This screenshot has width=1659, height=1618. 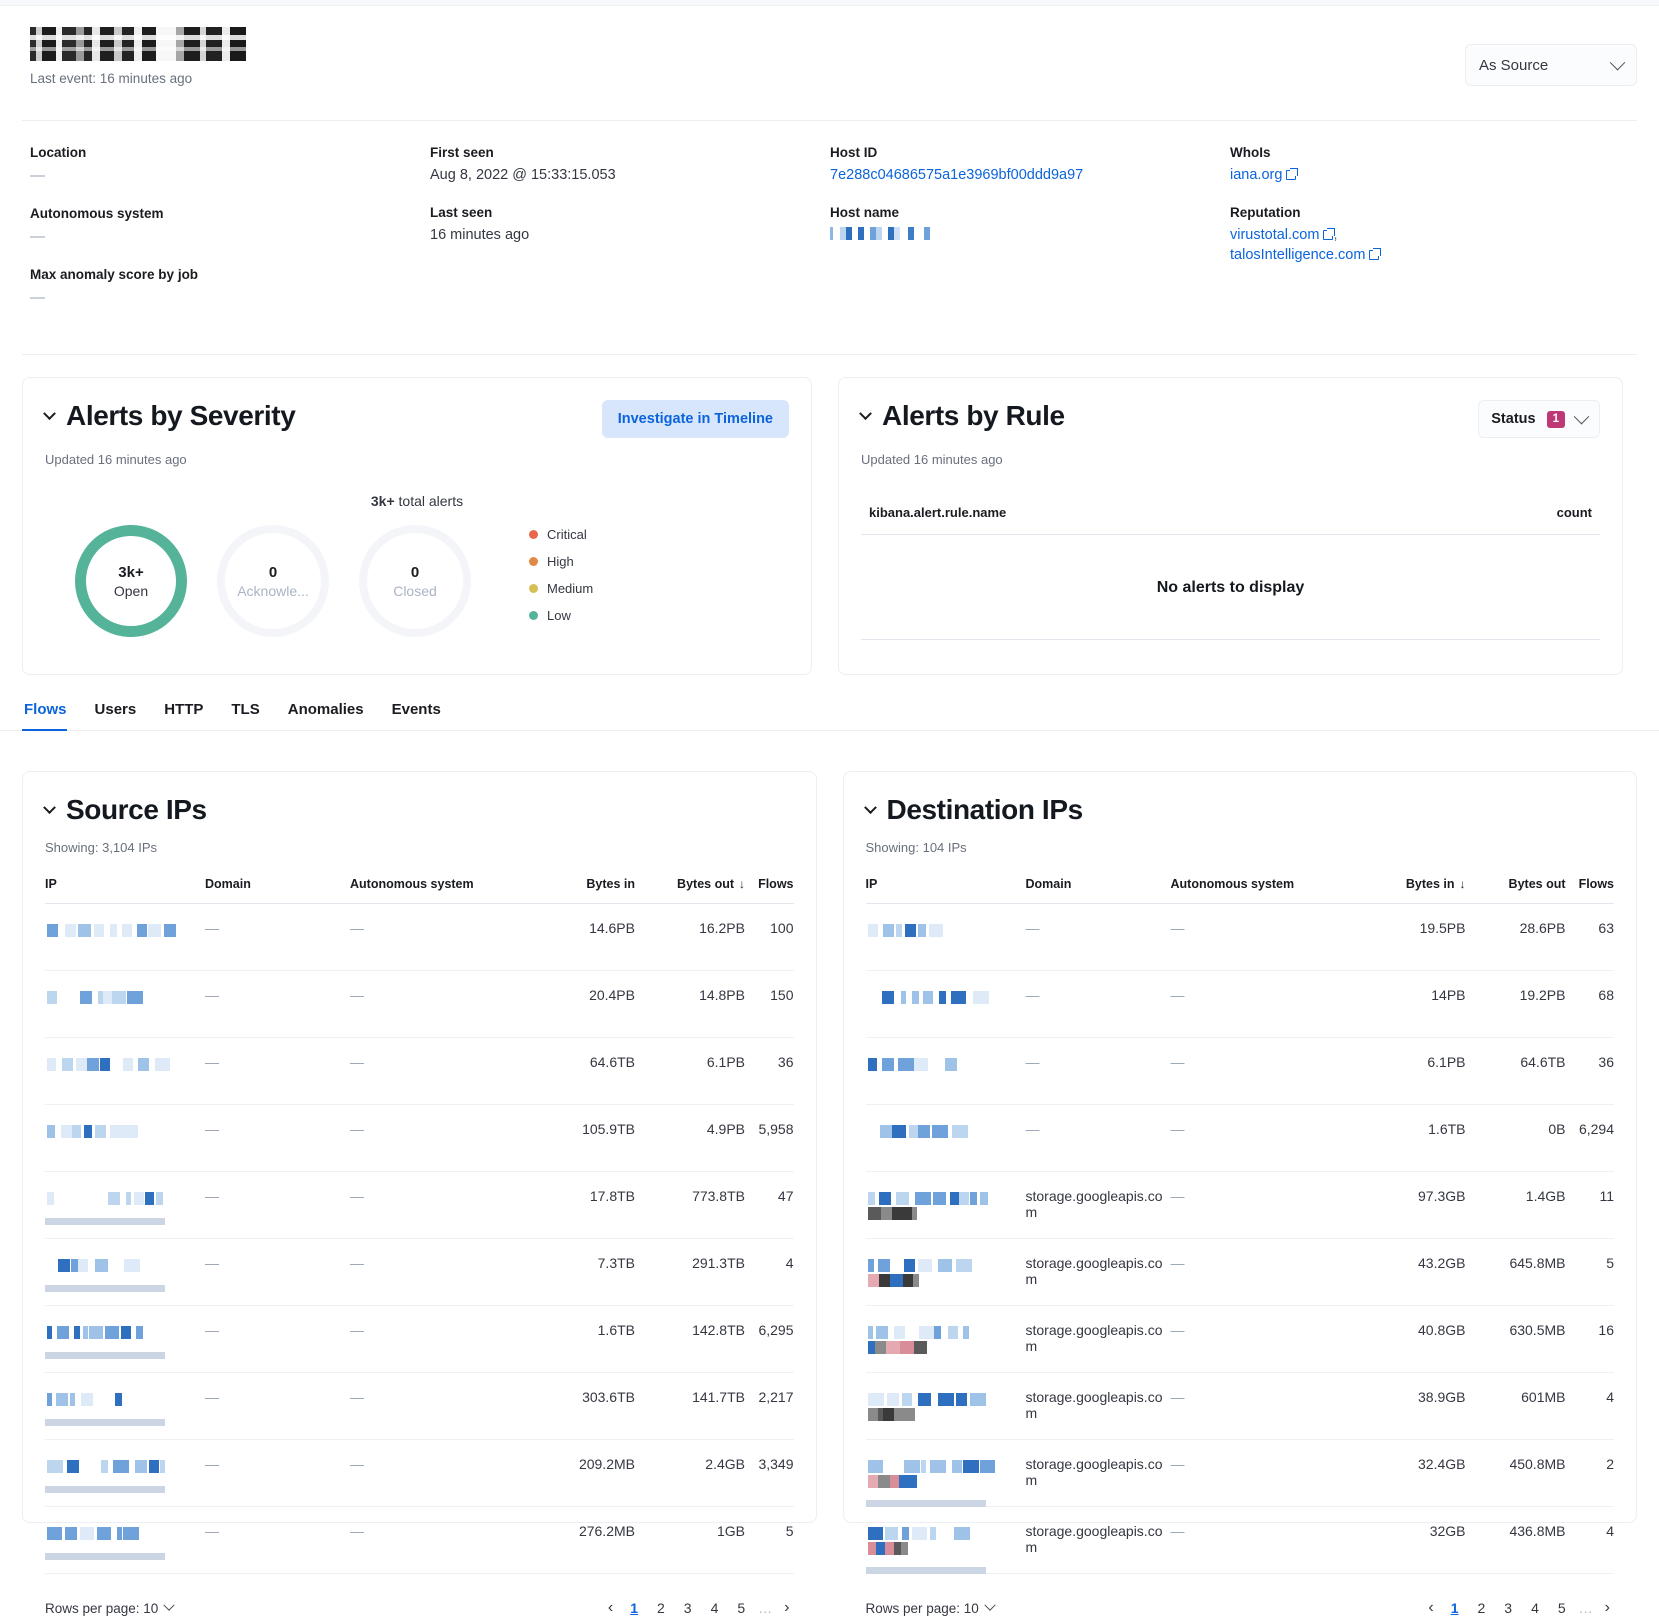 I want to click on tab-tls: TLS, so click(x=245, y=710).